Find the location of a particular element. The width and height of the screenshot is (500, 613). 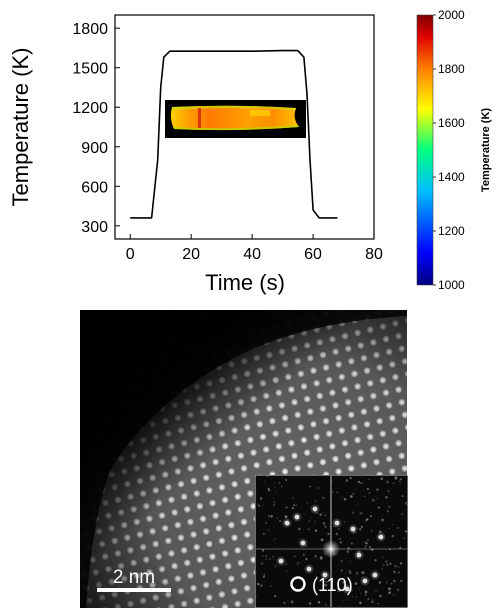

x-tick-label: 40 is located at coordinates (252, 254).